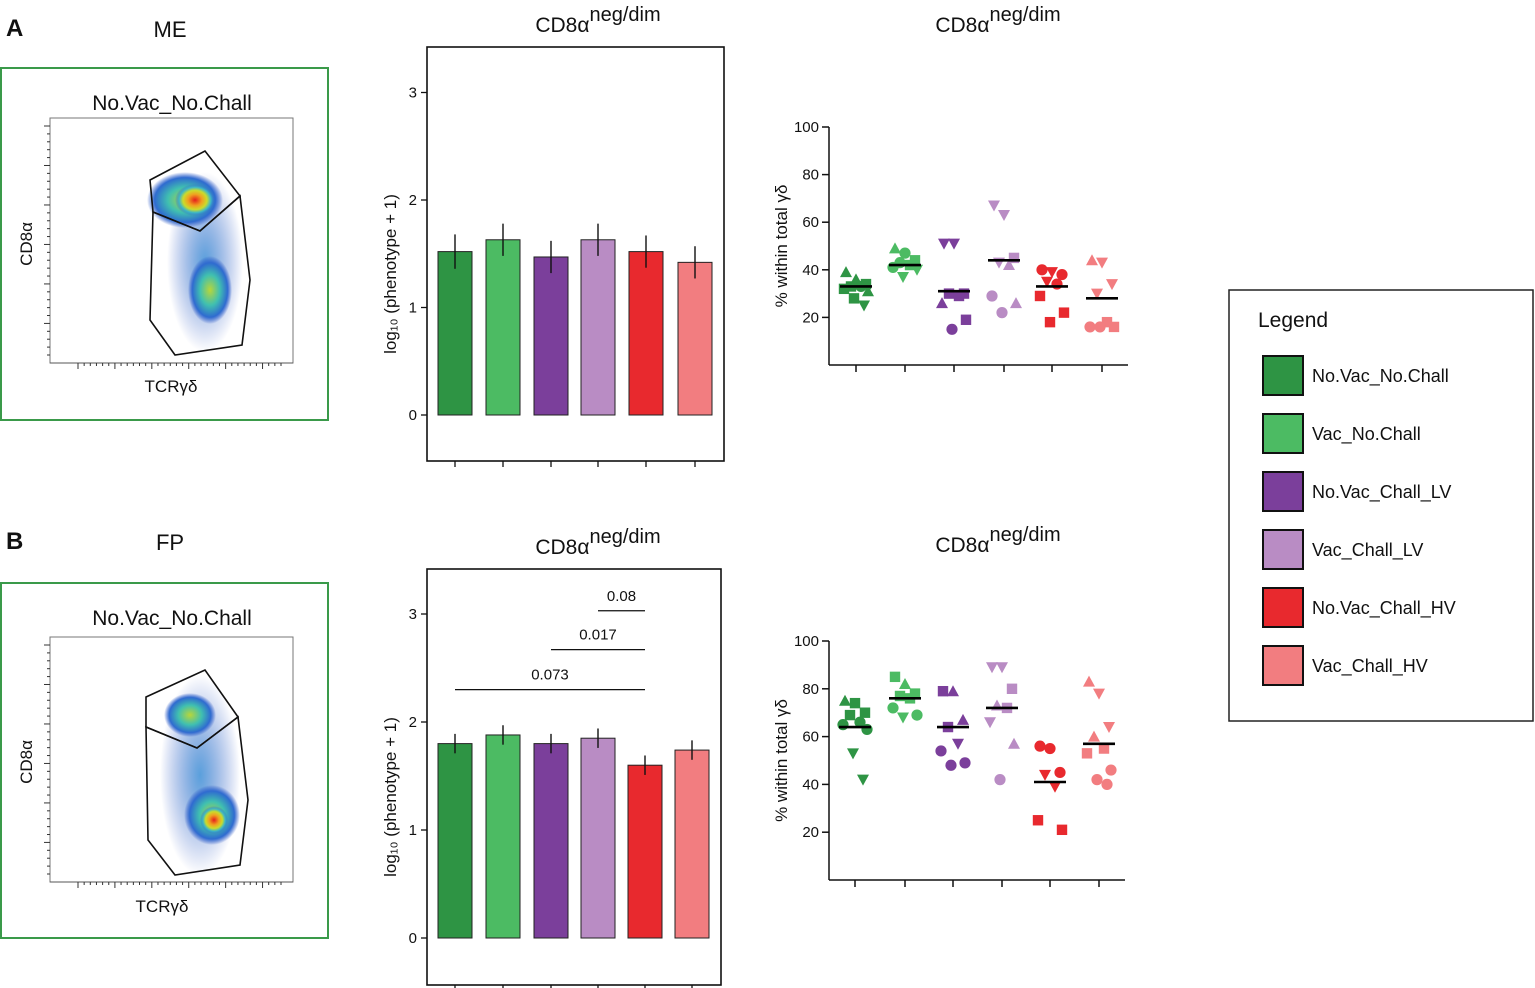 The width and height of the screenshot is (1535, 988). I want to click on a-dot-ytick-label: 20, so click(810, 317).